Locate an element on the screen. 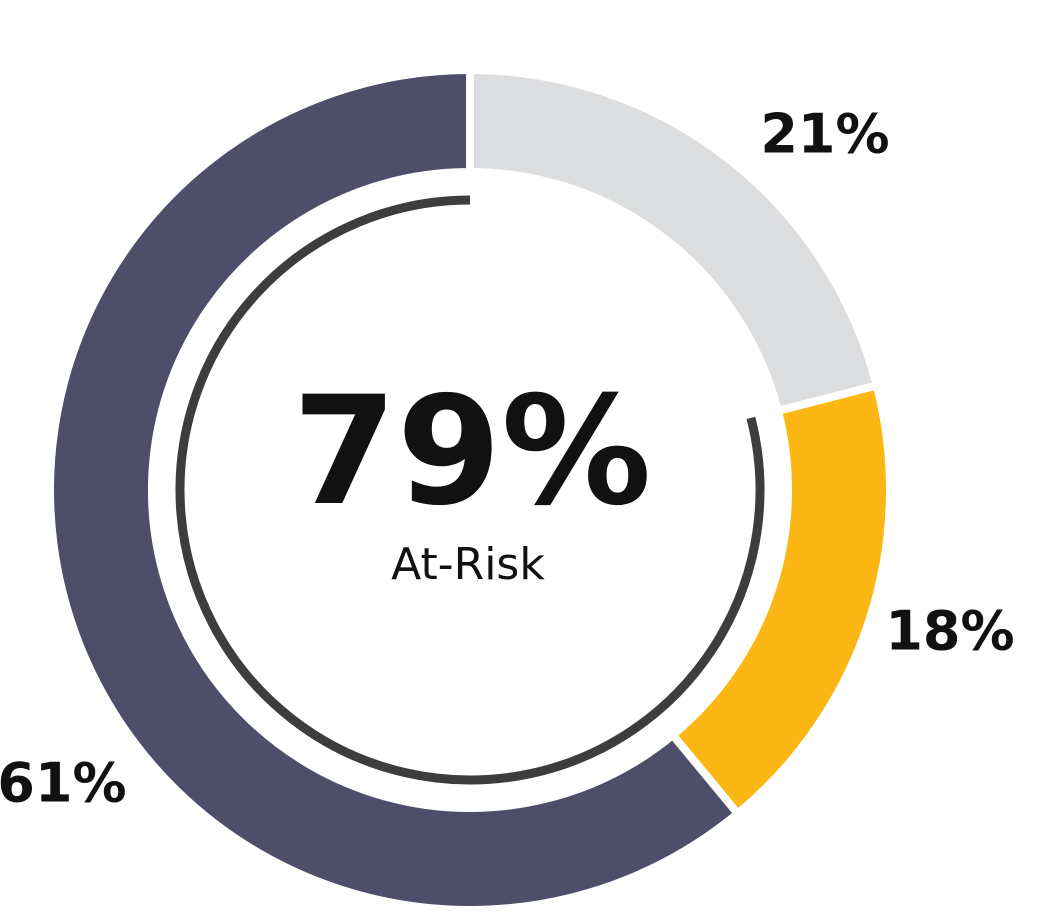 The height and width of the screenshot is (917, 1054). value-label: 18% is located at coordinates (949, 631).